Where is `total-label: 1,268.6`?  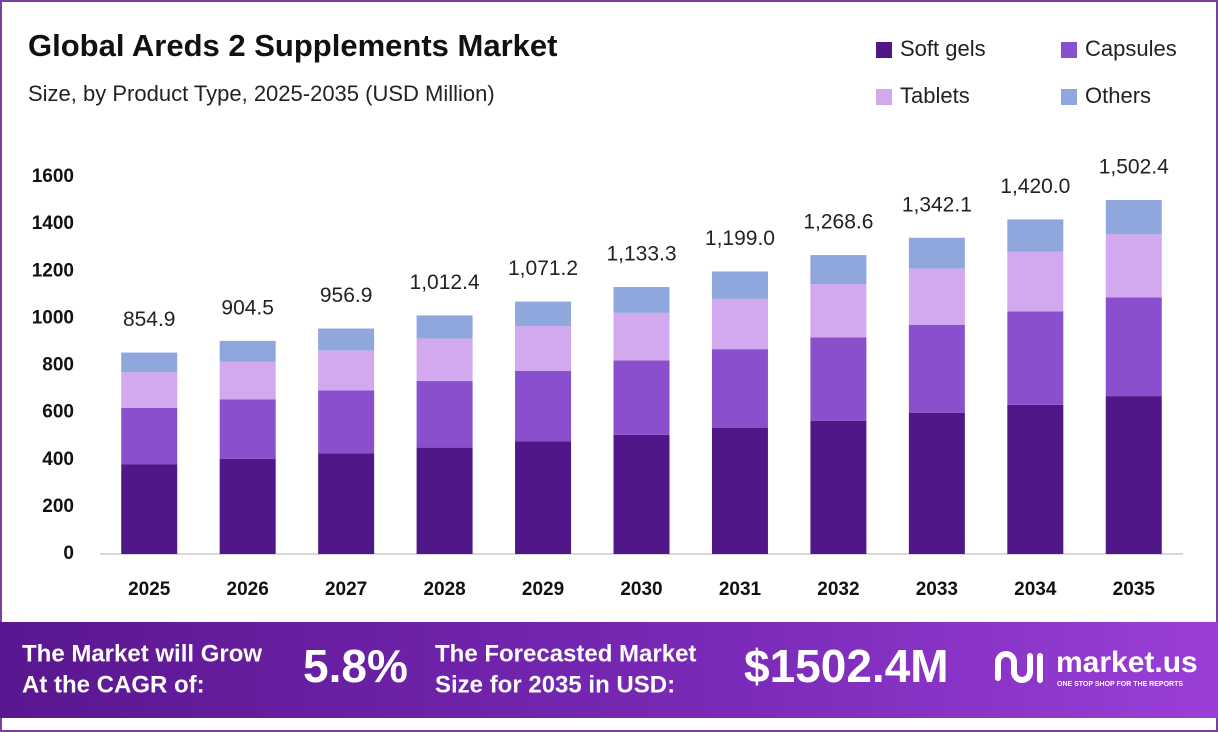 total-label: 1,268.6 is located at coordinates (838, 222).